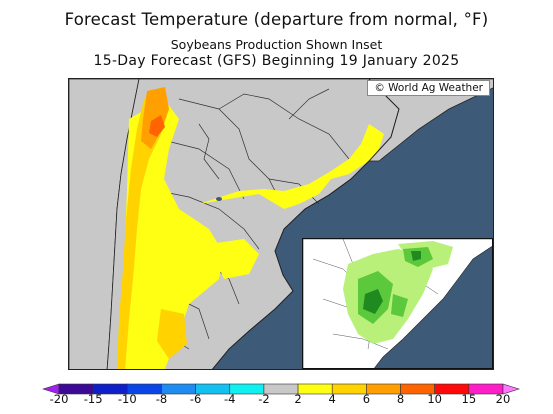  What do you see at coordinates (161, 399) in the screenshot?
I see `legend-tick-label: -8` at bounding box center [161, 399].